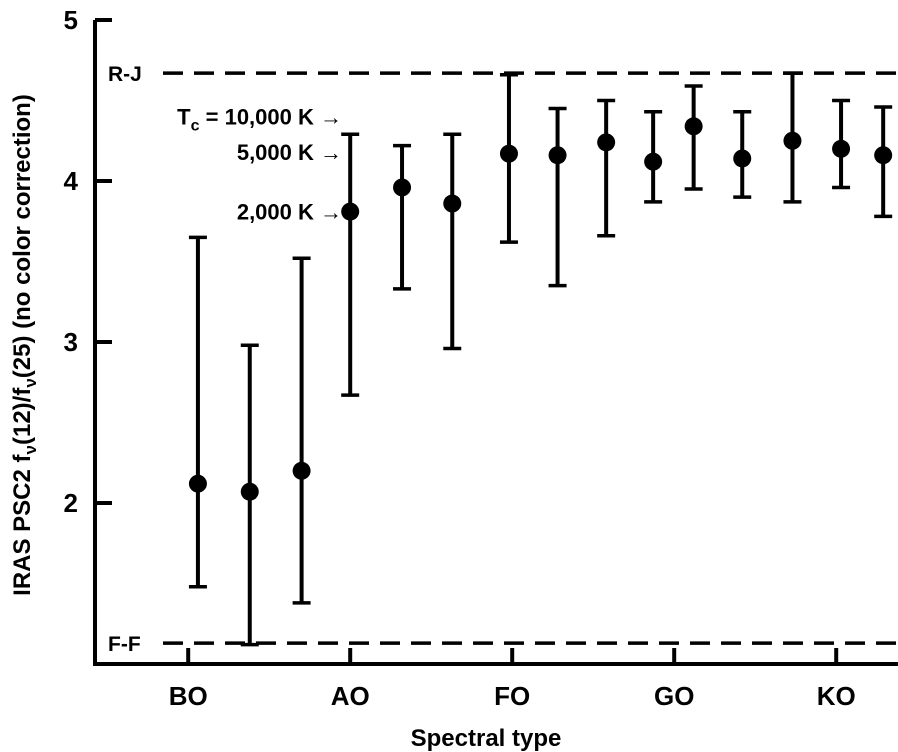  What do you see at coordinates (188, 696) in the screenshot?
I see `x-tick-label: BO` at bounding box center [188, 696].